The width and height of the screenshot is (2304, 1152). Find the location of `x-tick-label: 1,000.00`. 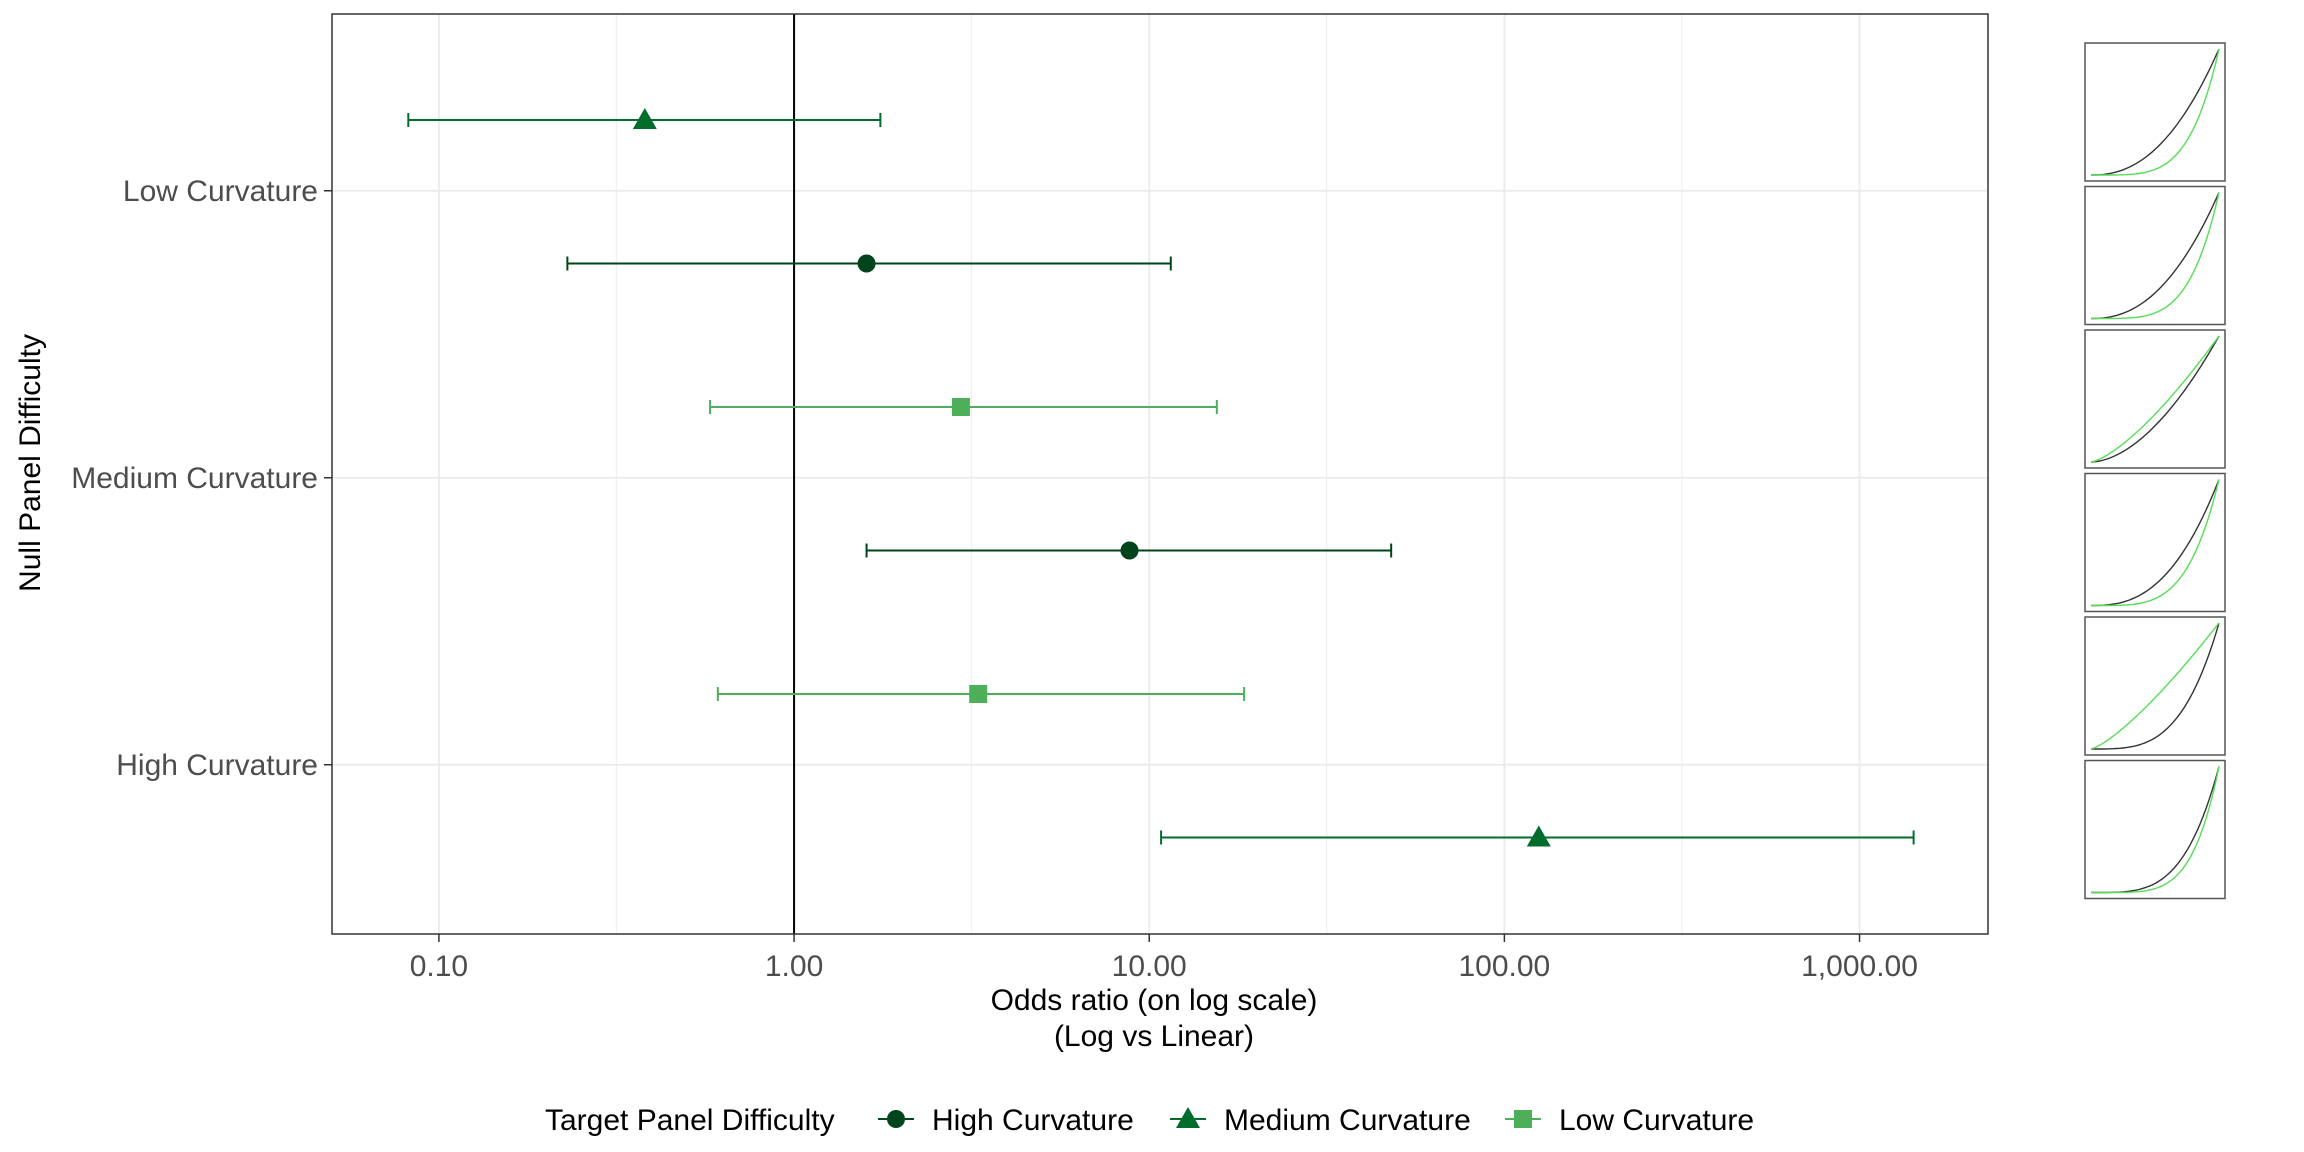

x-tick-label: 1,000.00 is located at coordinates (1859, 966).